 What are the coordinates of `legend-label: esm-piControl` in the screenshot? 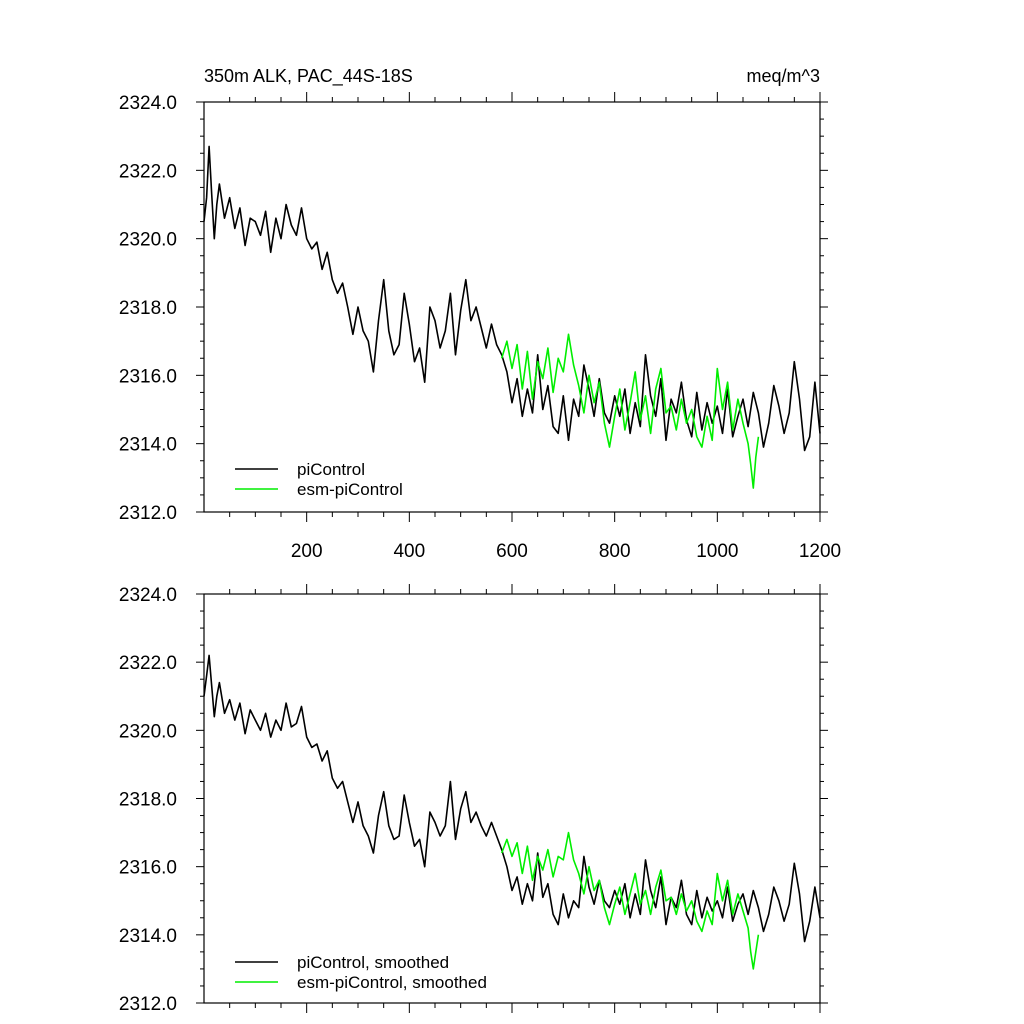 It's located at (350, 489).